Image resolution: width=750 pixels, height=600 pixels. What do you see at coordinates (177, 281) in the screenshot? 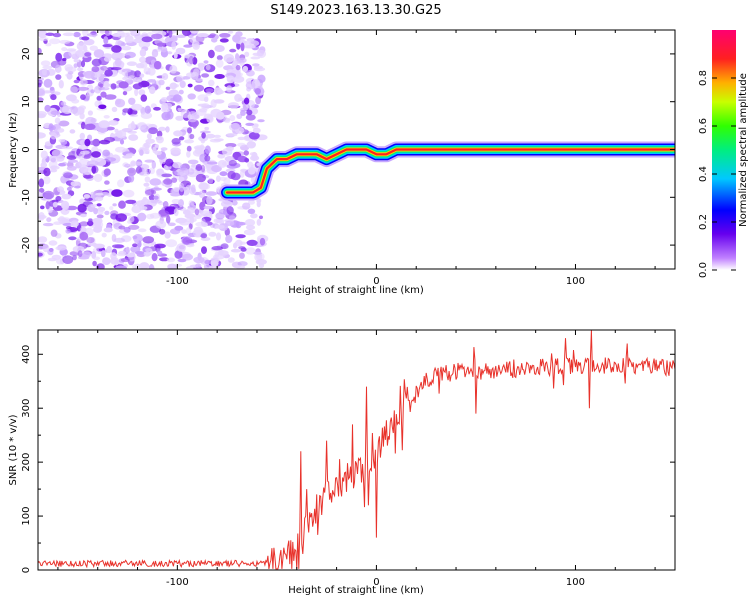
I see `x-tick-label: -100` at bounding box center [177, 281].